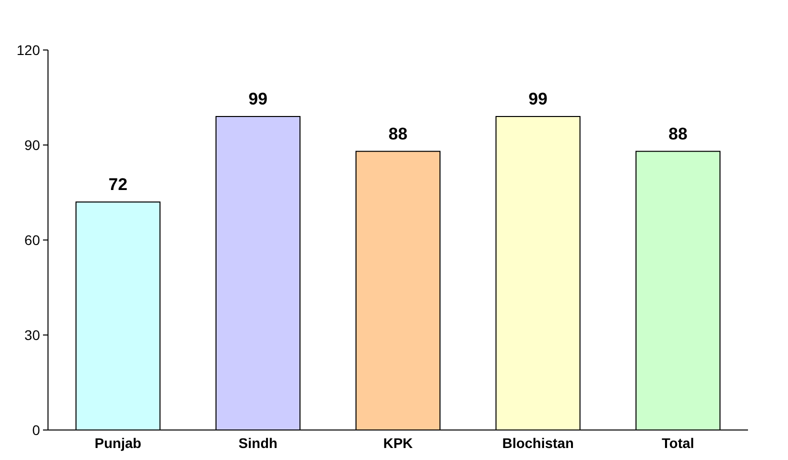 This screenshot has height=460, width=788. Describe the element at coordinates (258, 443) in the screenshot. I see `x-tick-label: Sindh` at that location.